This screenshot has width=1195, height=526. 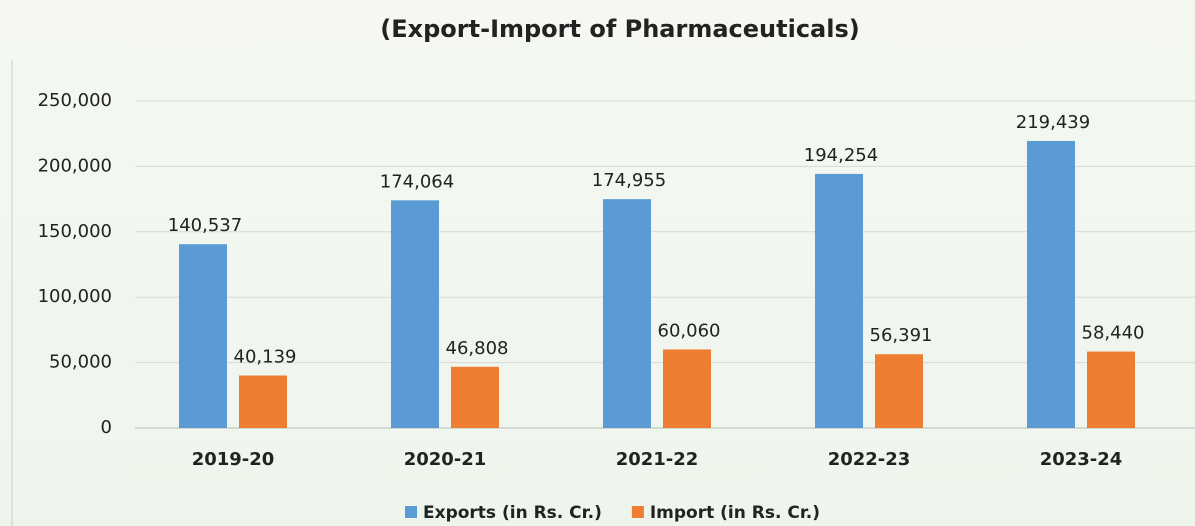 I want to click on chart-title: (Export-Import of Pharmaceuticals), so click(x=619, y=29).